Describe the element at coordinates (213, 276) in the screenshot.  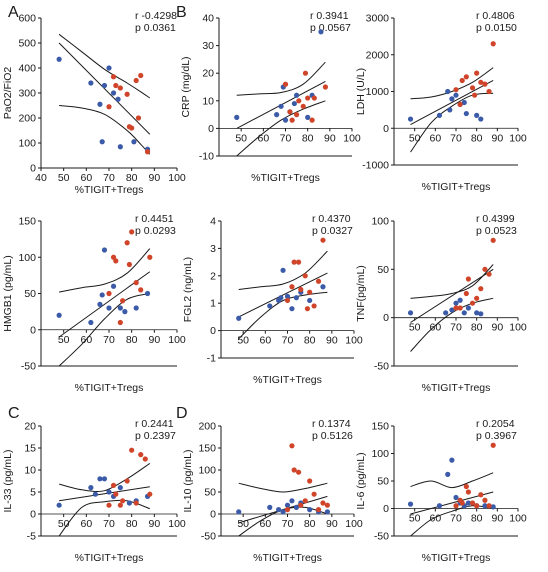
I see `y-tick-label: 2` at that location.